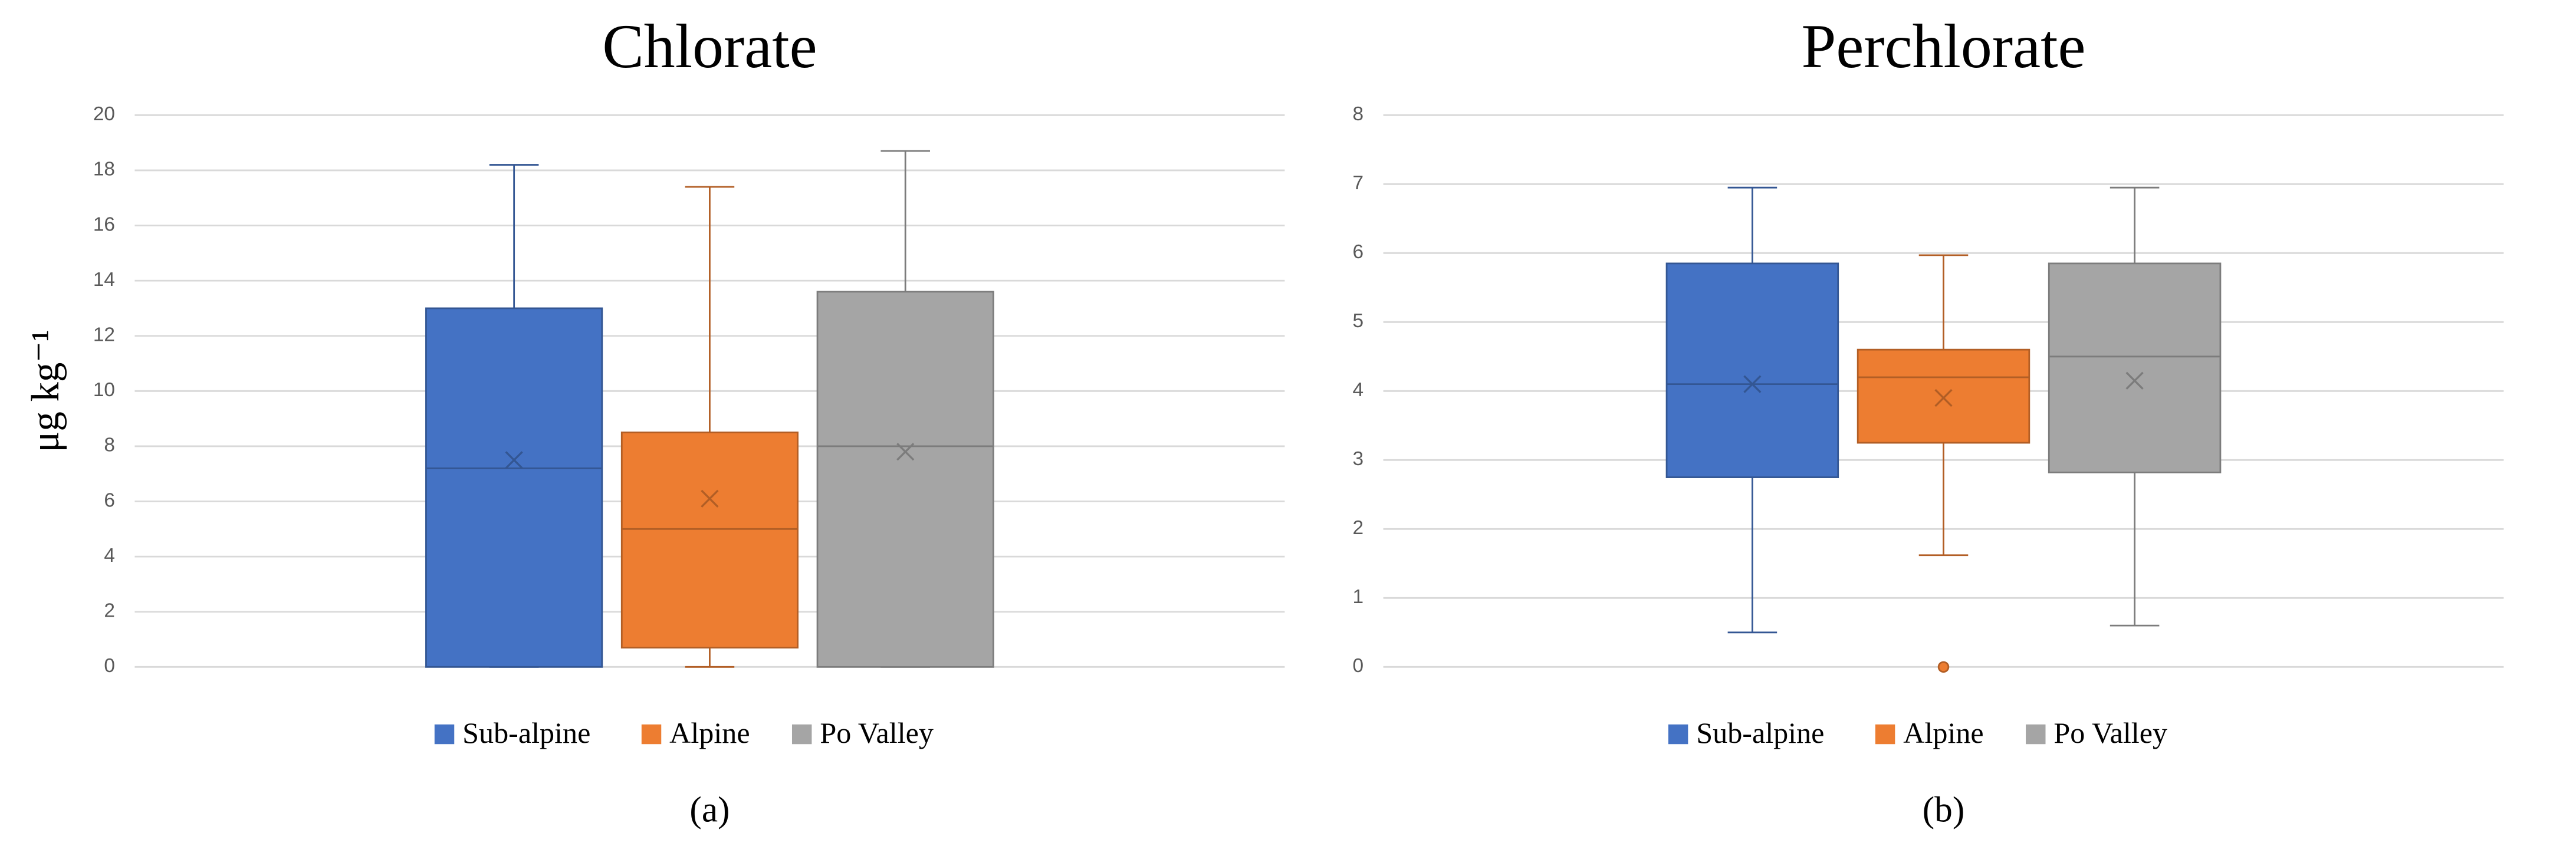  What do you see at coordinates (709, 46) in the screenshot?
I see `chart-title: Chlorate` at bounding box center [709, 46].